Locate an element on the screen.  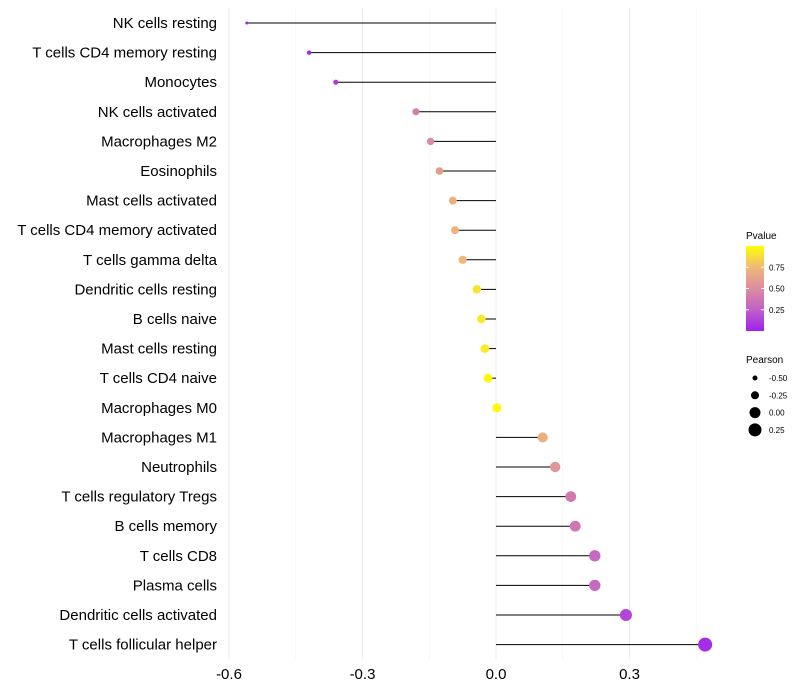
dot-eosinophils is located at coordinates (439, 171).